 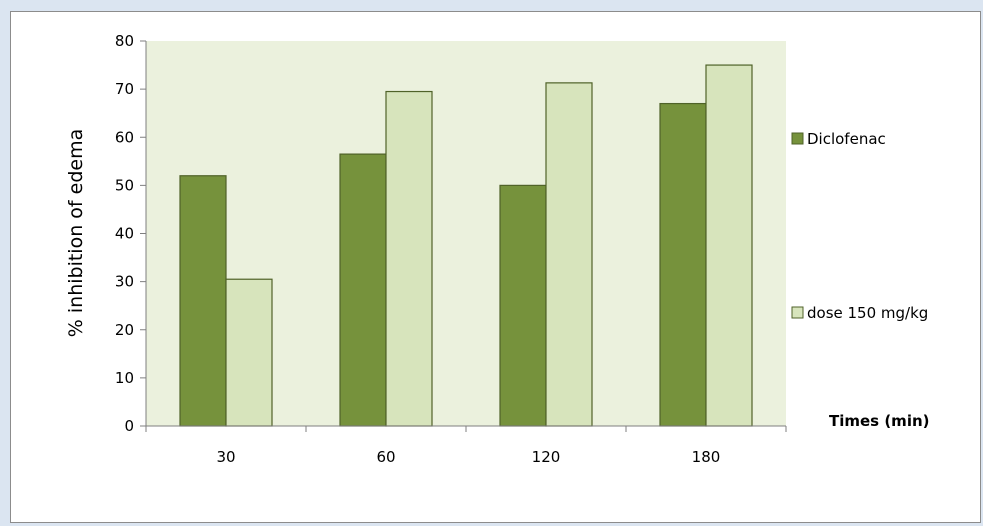 I want to click on legend-label-diclofenac: Diclofenac, so click(x=846, y=139).